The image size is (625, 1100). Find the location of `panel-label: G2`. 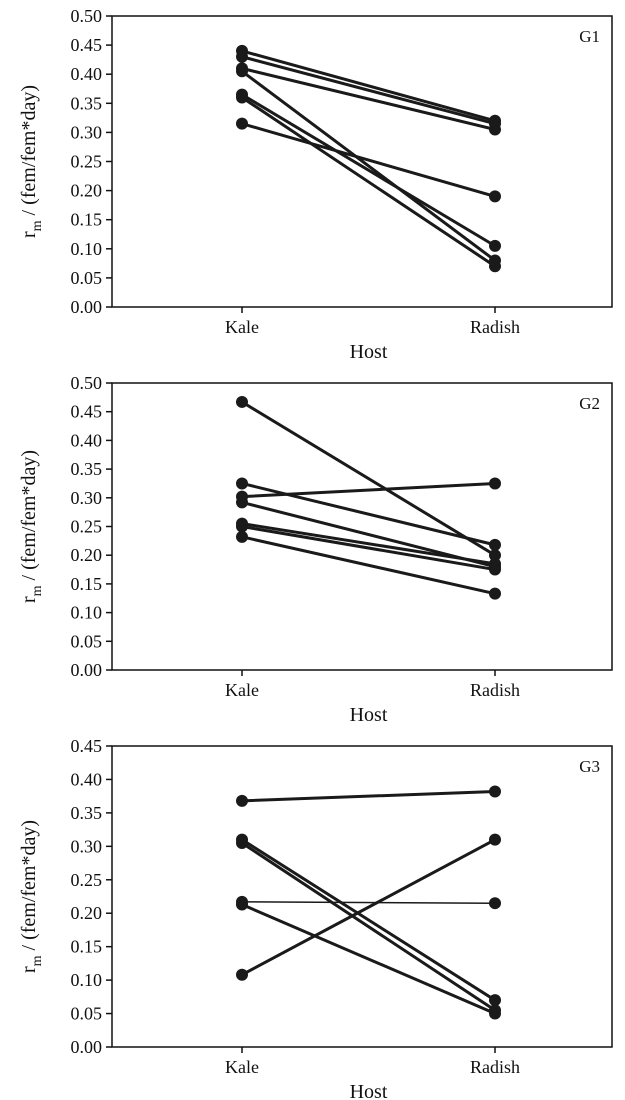

panel-label: G2 is located at coordinates (589, 403).